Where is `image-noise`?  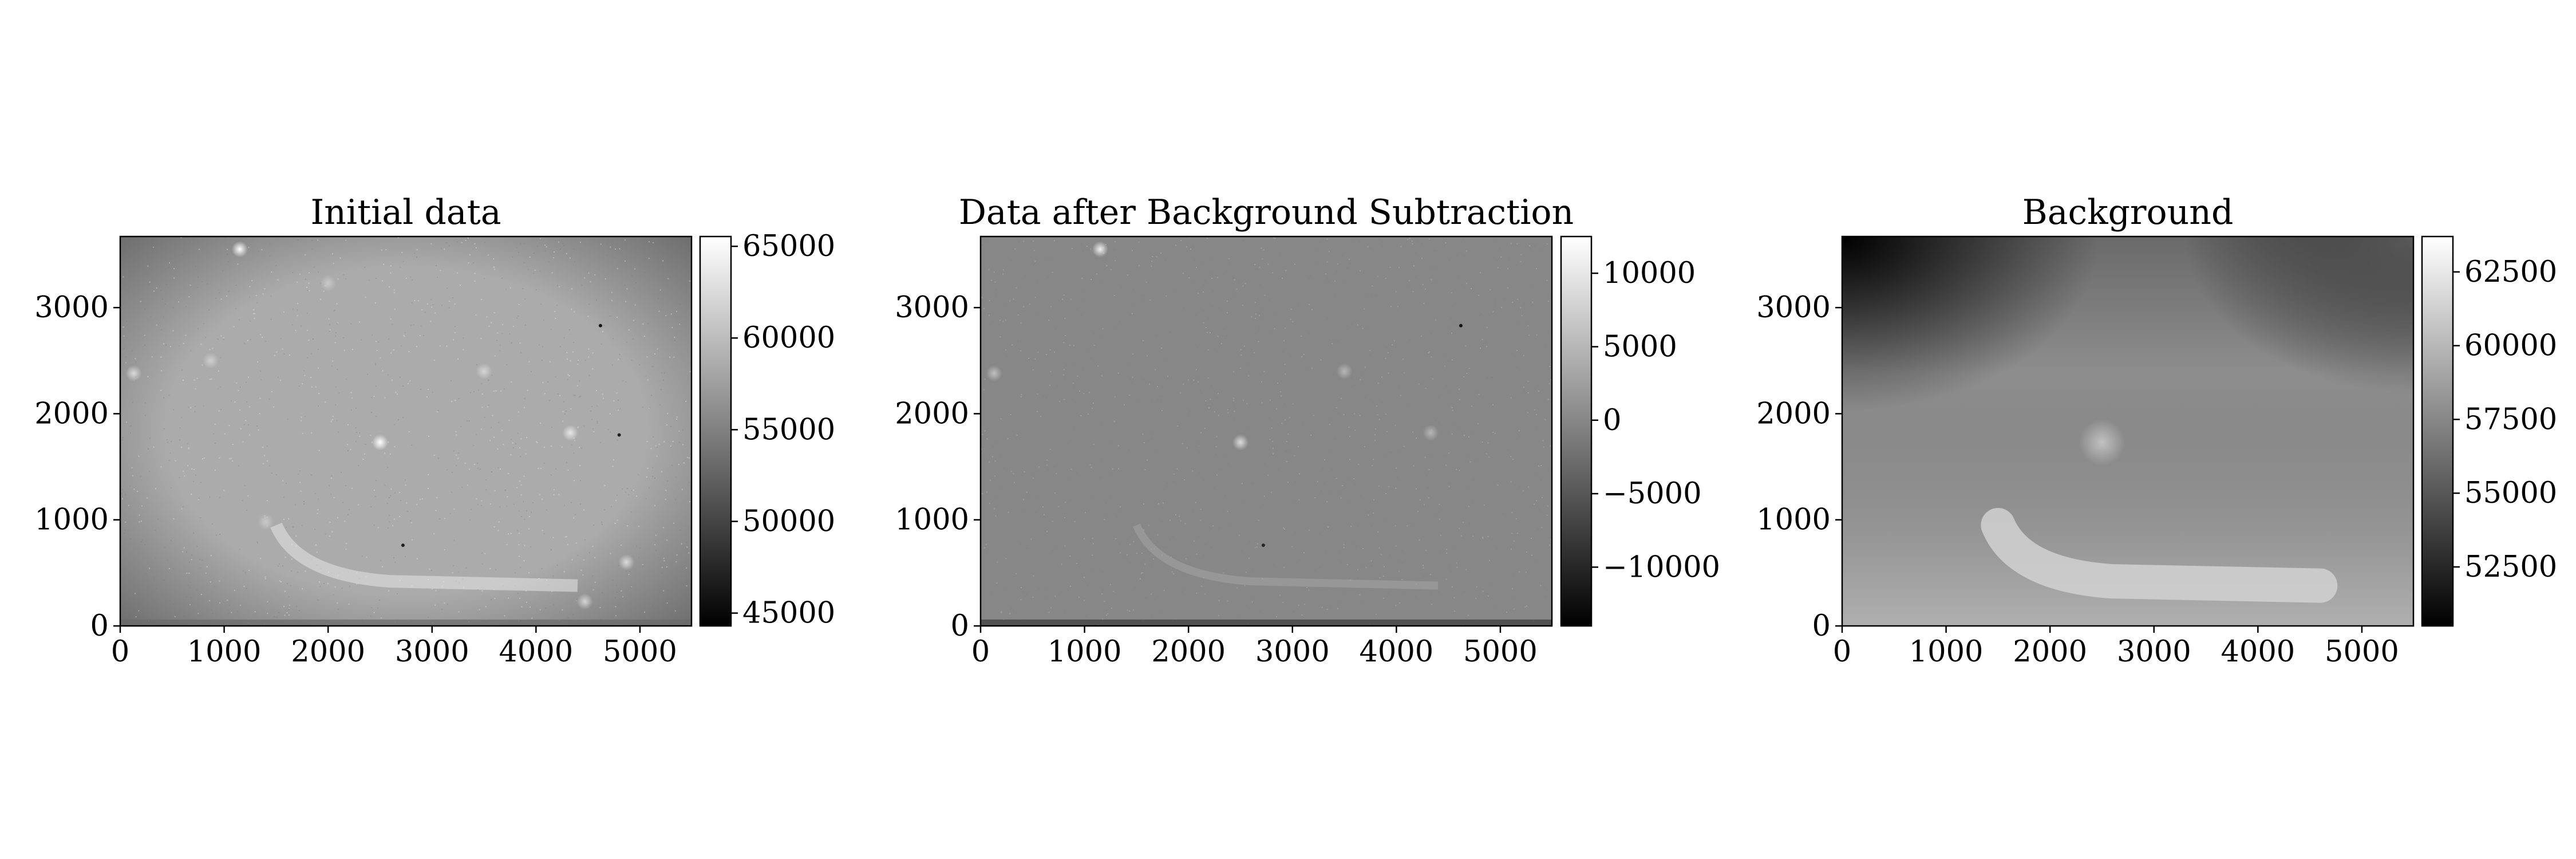 image-noise is located at coordinates (406, 431).